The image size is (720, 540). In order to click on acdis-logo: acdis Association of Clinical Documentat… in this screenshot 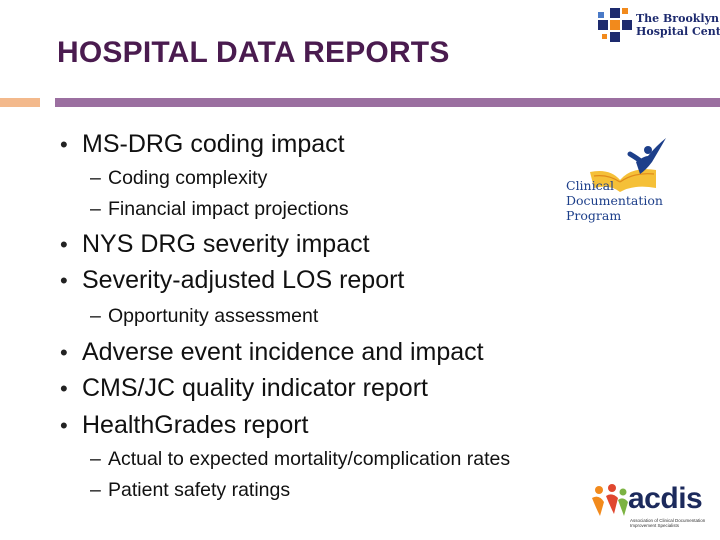, I will do `click(655, 507)`.